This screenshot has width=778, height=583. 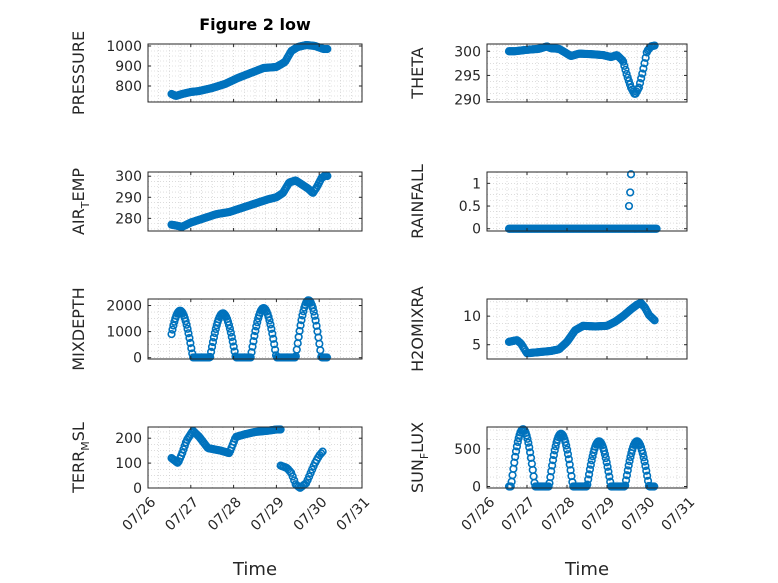 What do you see at coordinates (128, 464) in the screenshot?
I see `y-tick-label: 100` at bounding box center [128, 464].